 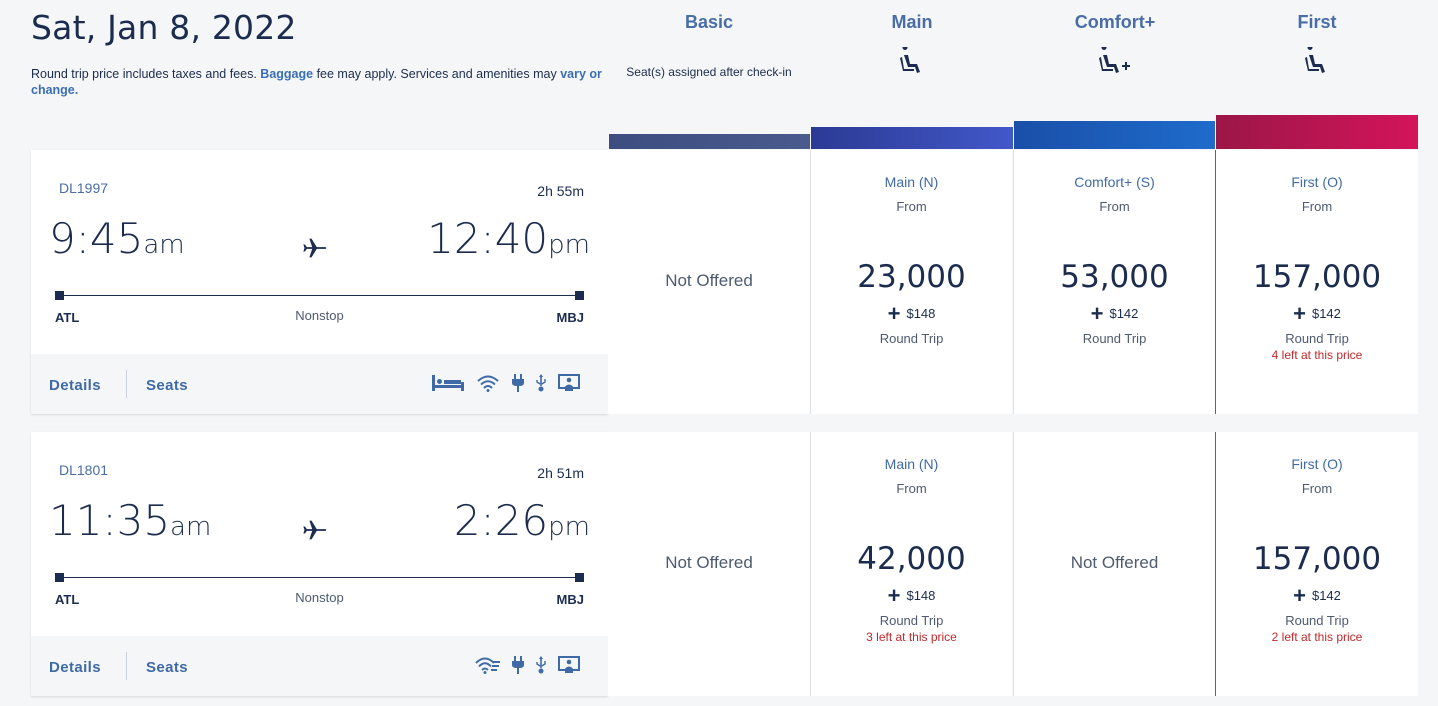 What do you see at coordinates (487, 667) in the screenshot?
I see `fast-wifi-icon` at bounding box center [487, 667].